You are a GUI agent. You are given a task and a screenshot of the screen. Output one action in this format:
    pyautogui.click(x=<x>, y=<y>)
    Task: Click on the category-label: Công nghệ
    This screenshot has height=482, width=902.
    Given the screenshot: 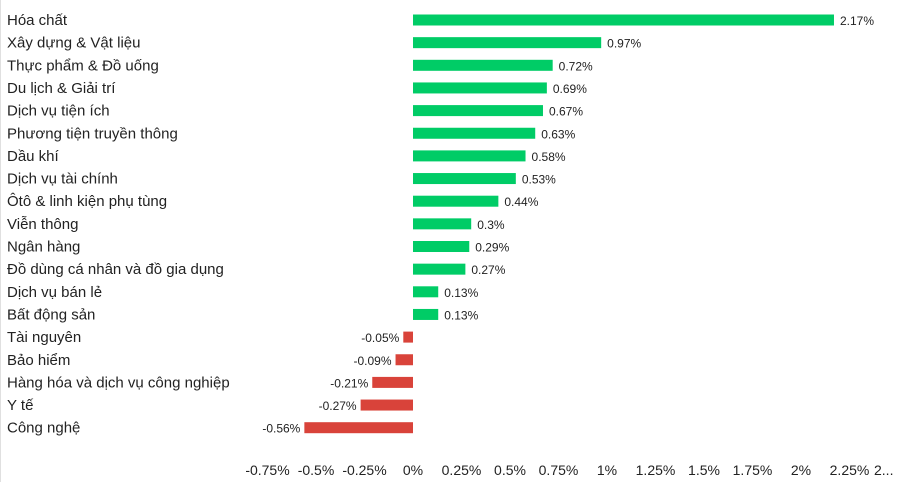 What is the action you would take?
    pyautogui.click(x=43, y=428)
    